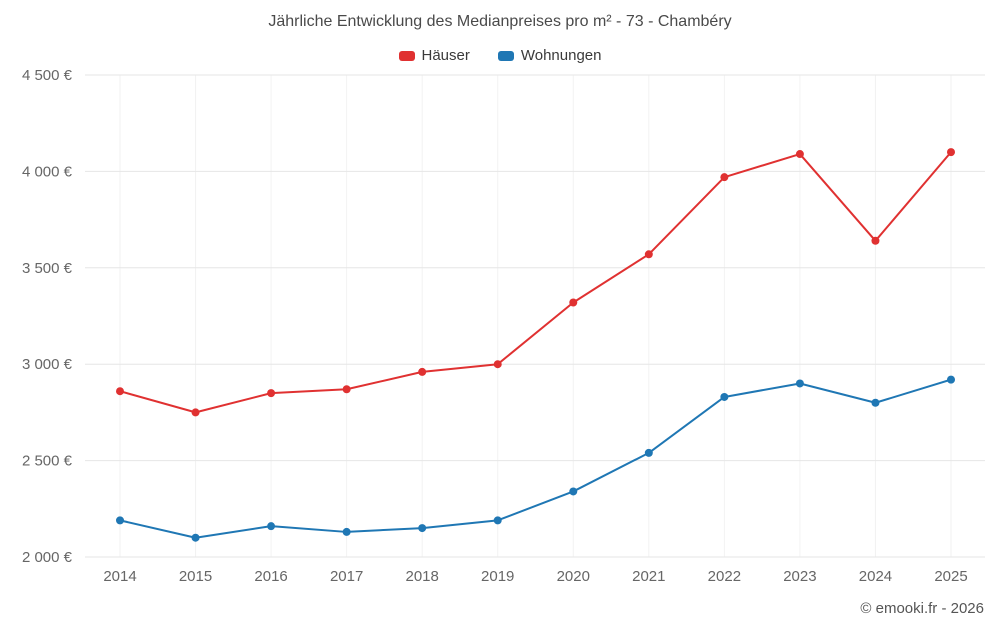 Image resolution: width=1000 pixels, height=625 pixels. What do you see at coordinates (195, 576) in the screenshot?
I see `x-axis-label: 2015` at bounding box center [195, 576].